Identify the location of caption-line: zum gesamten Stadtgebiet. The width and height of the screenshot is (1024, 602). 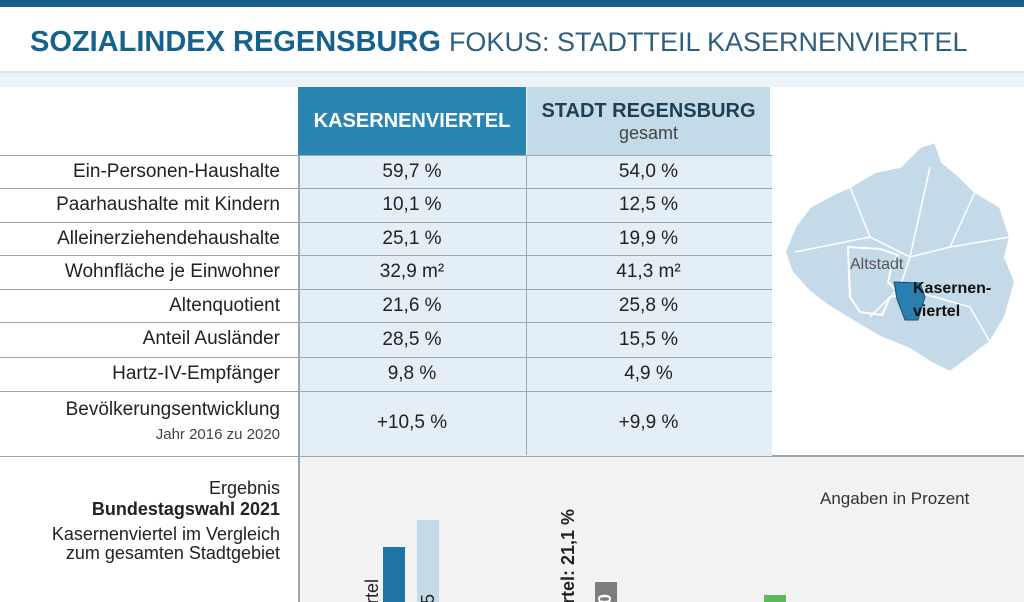
(172, 553).